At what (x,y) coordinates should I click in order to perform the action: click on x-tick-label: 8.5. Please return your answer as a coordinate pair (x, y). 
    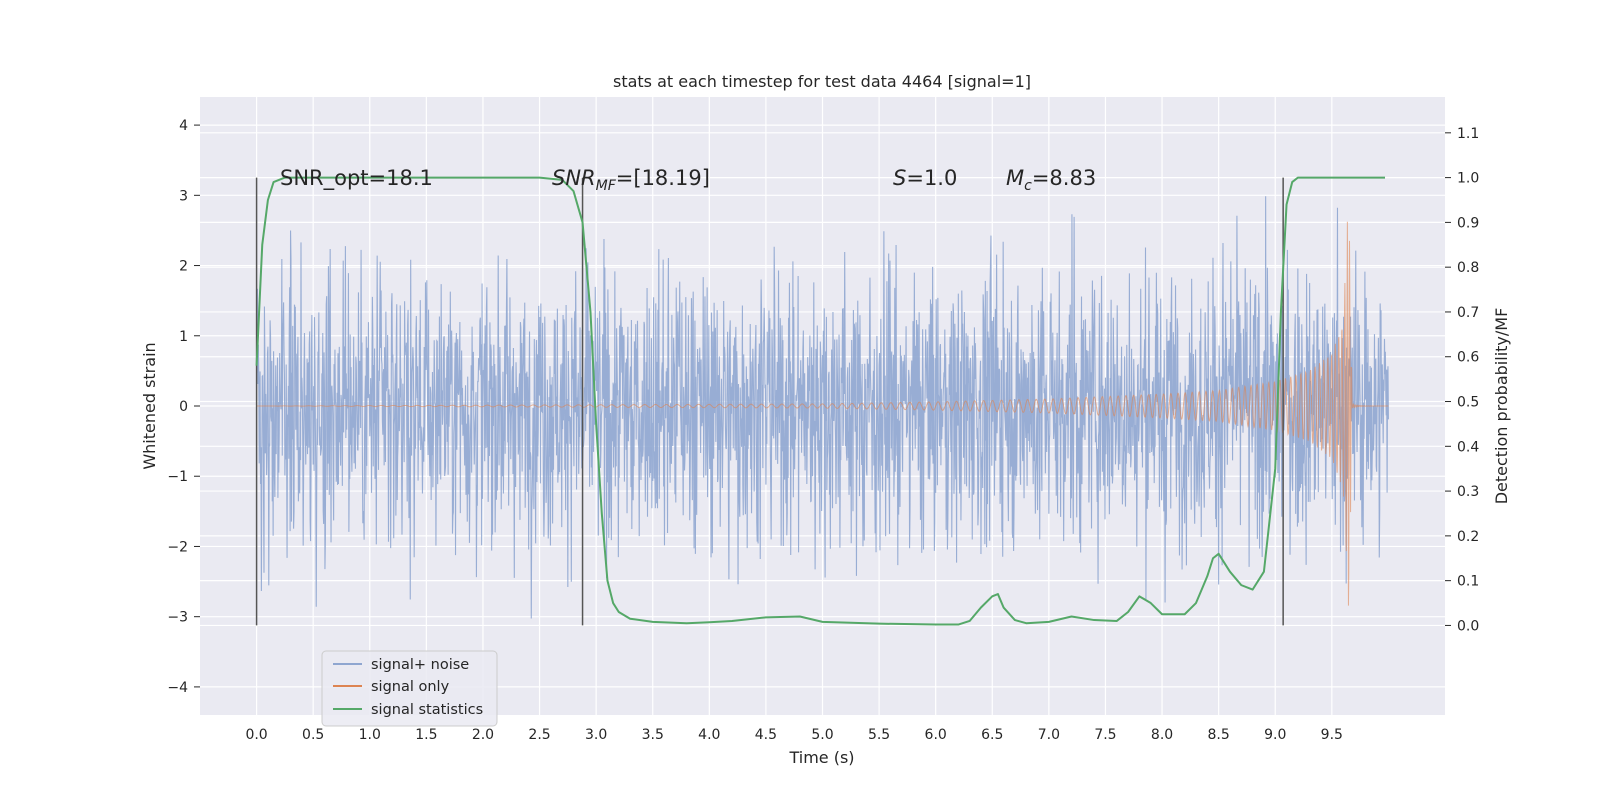
    Looking at the image, I should click on (1219, 735).